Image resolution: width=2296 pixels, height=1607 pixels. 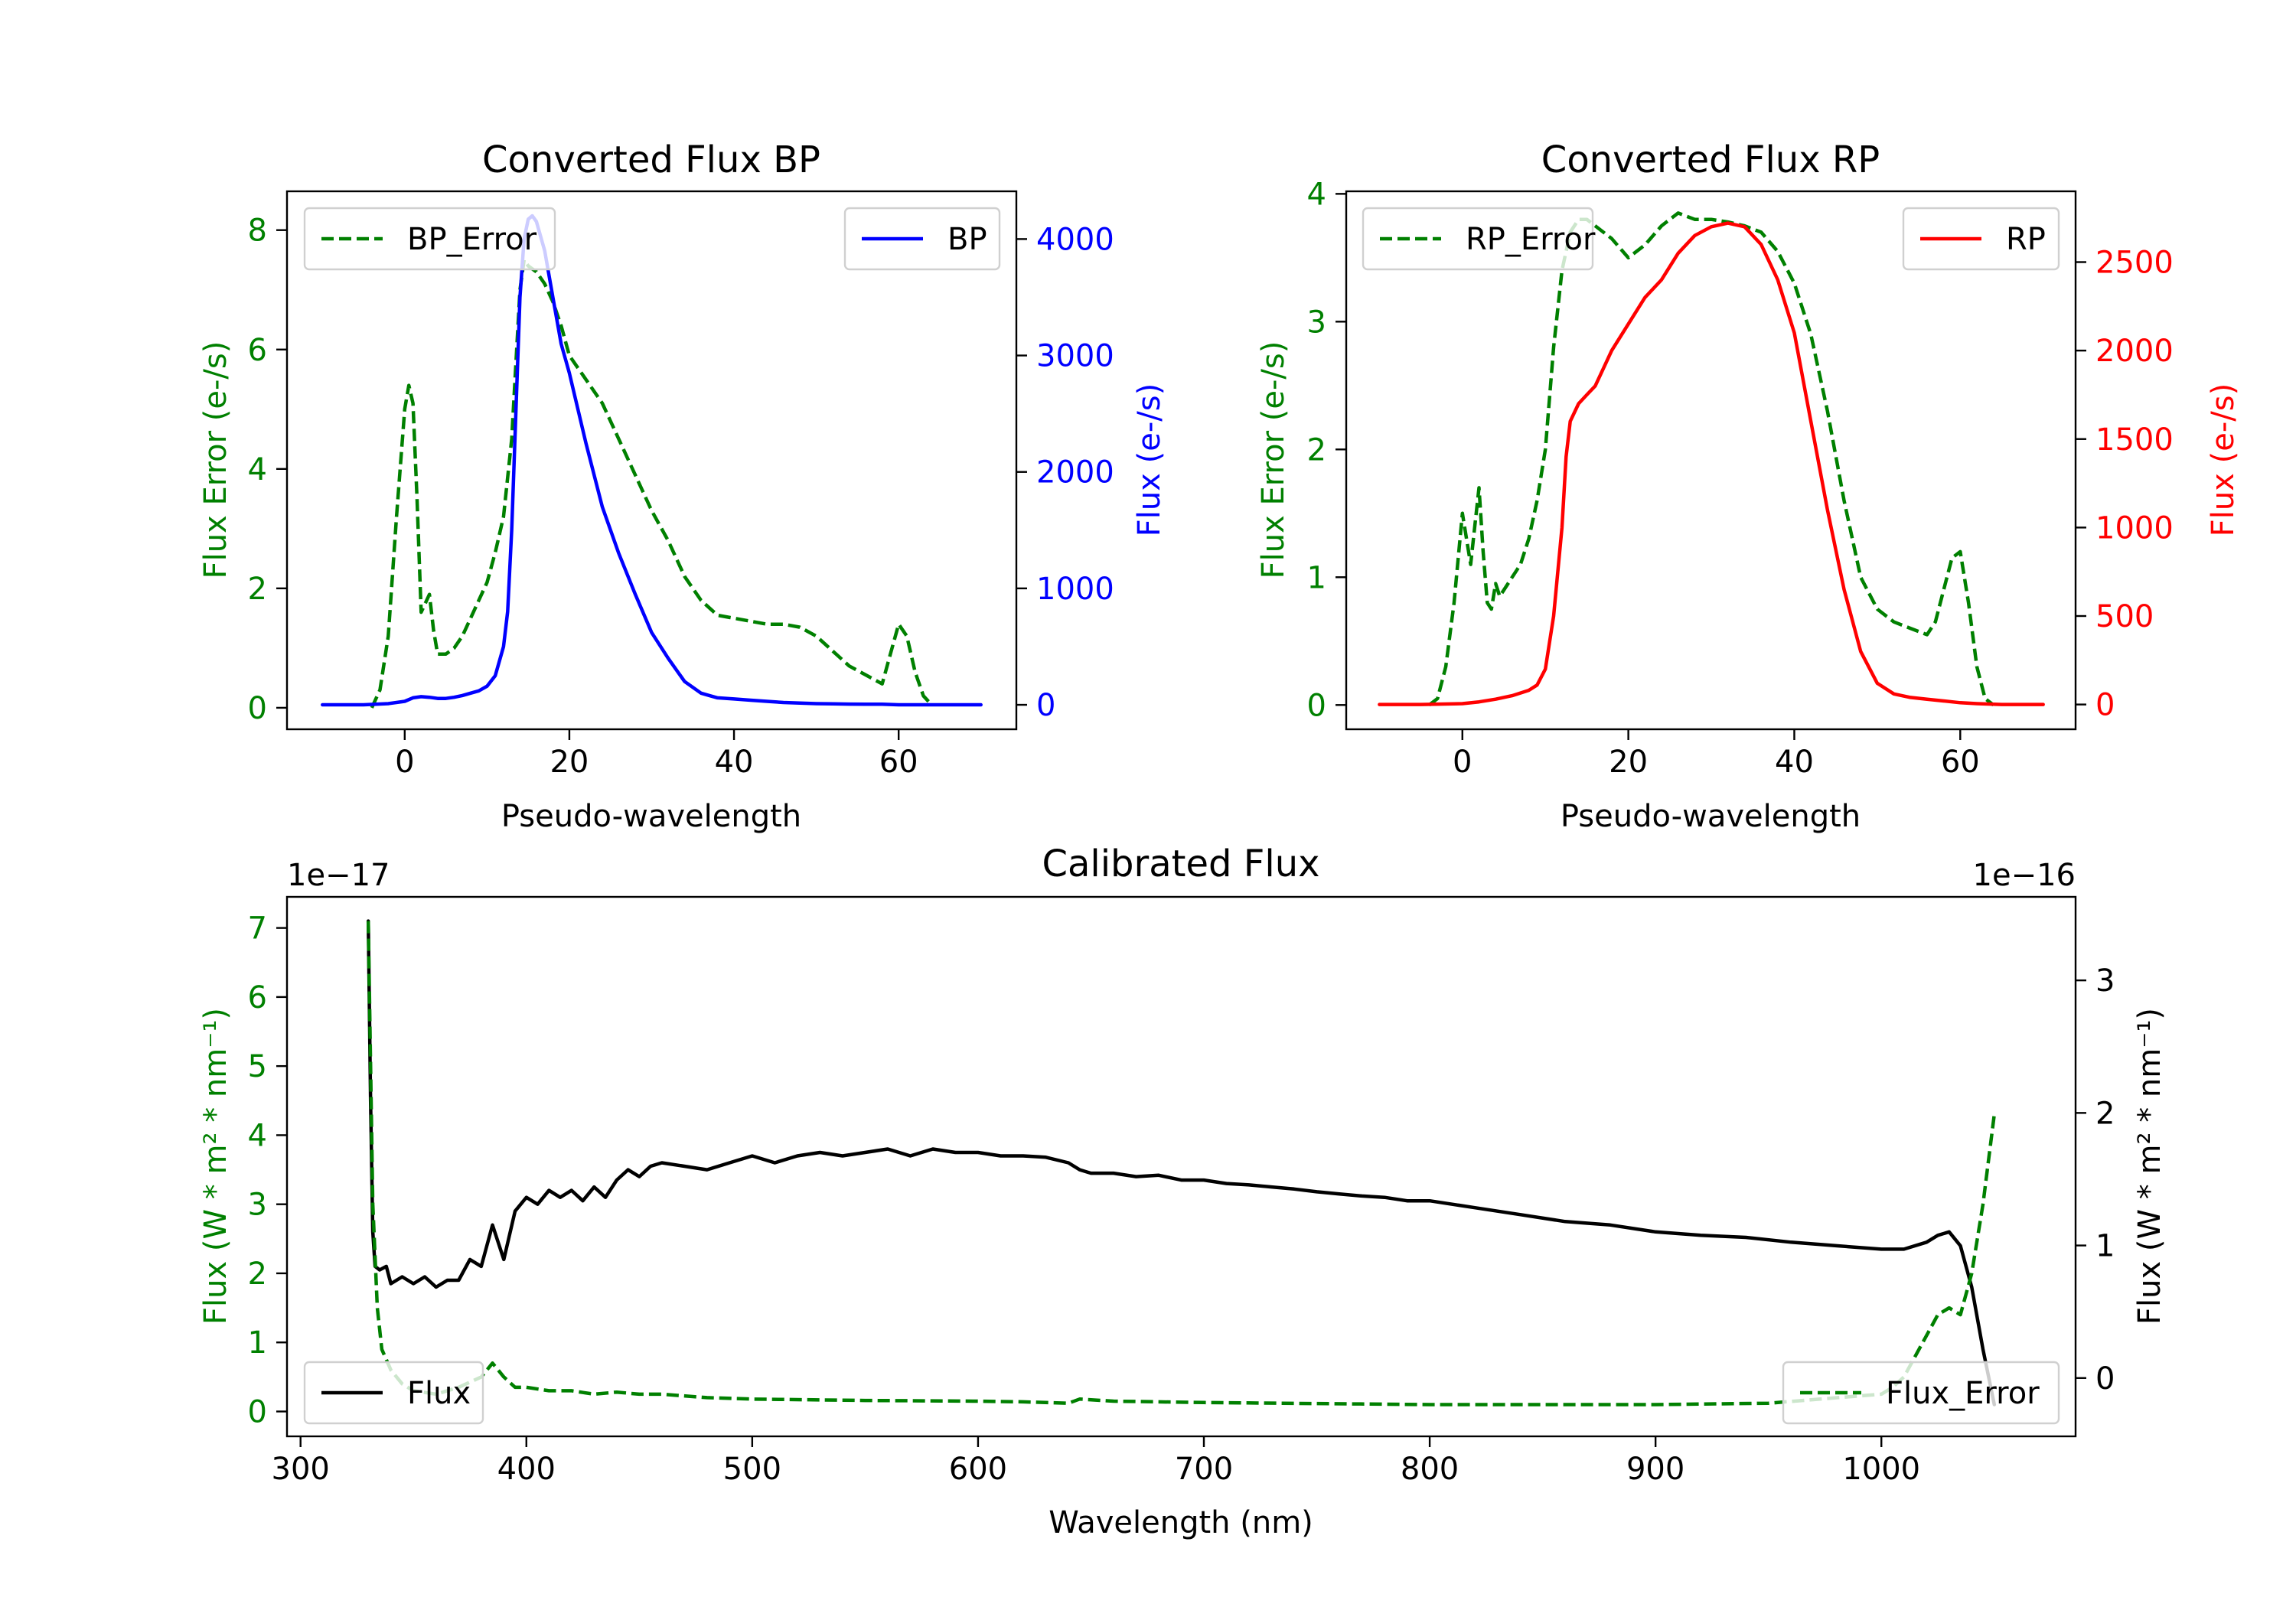 What do you see at coordinates (1794, 762) in the screenshot?
I see `rp-xtick-label: 40` at bounding box center [1794, 762].